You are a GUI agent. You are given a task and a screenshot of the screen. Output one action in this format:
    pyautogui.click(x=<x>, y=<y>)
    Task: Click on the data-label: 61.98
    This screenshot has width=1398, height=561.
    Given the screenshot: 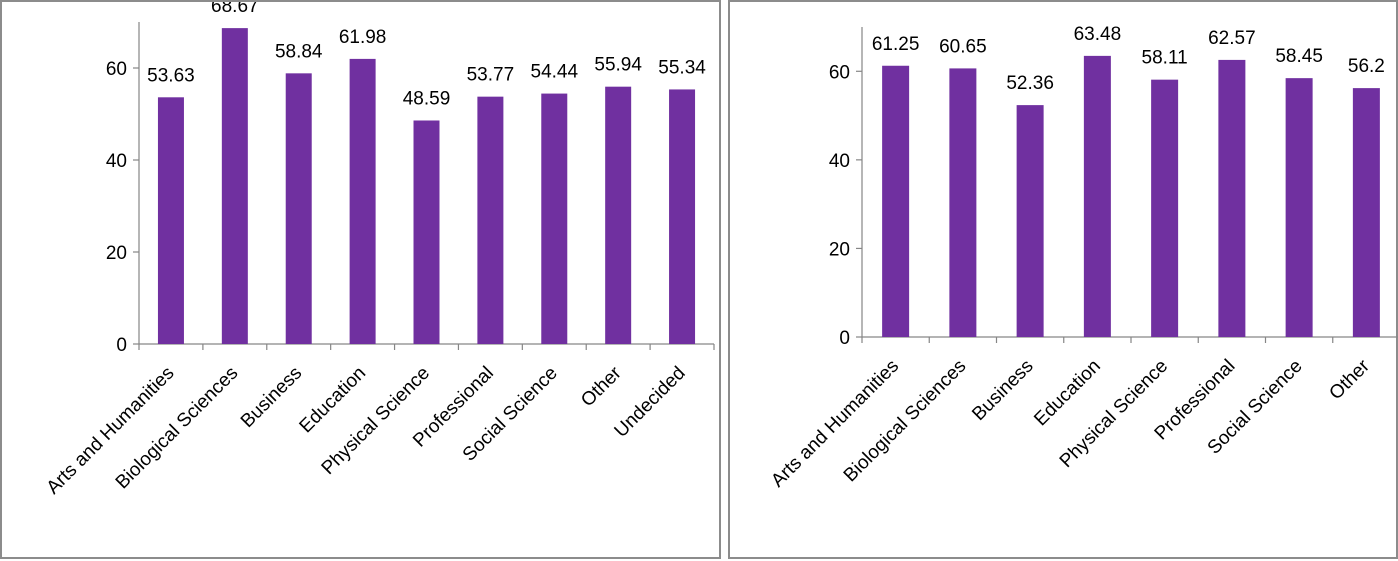 What is the action you would take?
    pyautogui.click(x=363, y=37)
    